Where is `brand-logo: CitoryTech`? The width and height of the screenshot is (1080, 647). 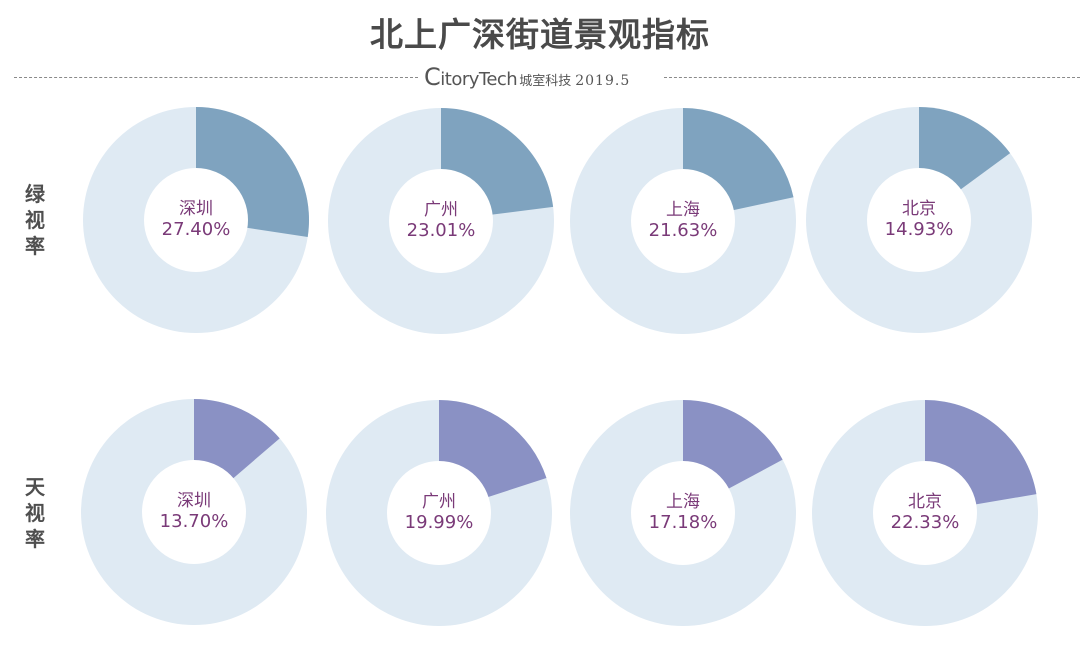 brand-logo: CitoryTech is located at coordinates (471, 77).